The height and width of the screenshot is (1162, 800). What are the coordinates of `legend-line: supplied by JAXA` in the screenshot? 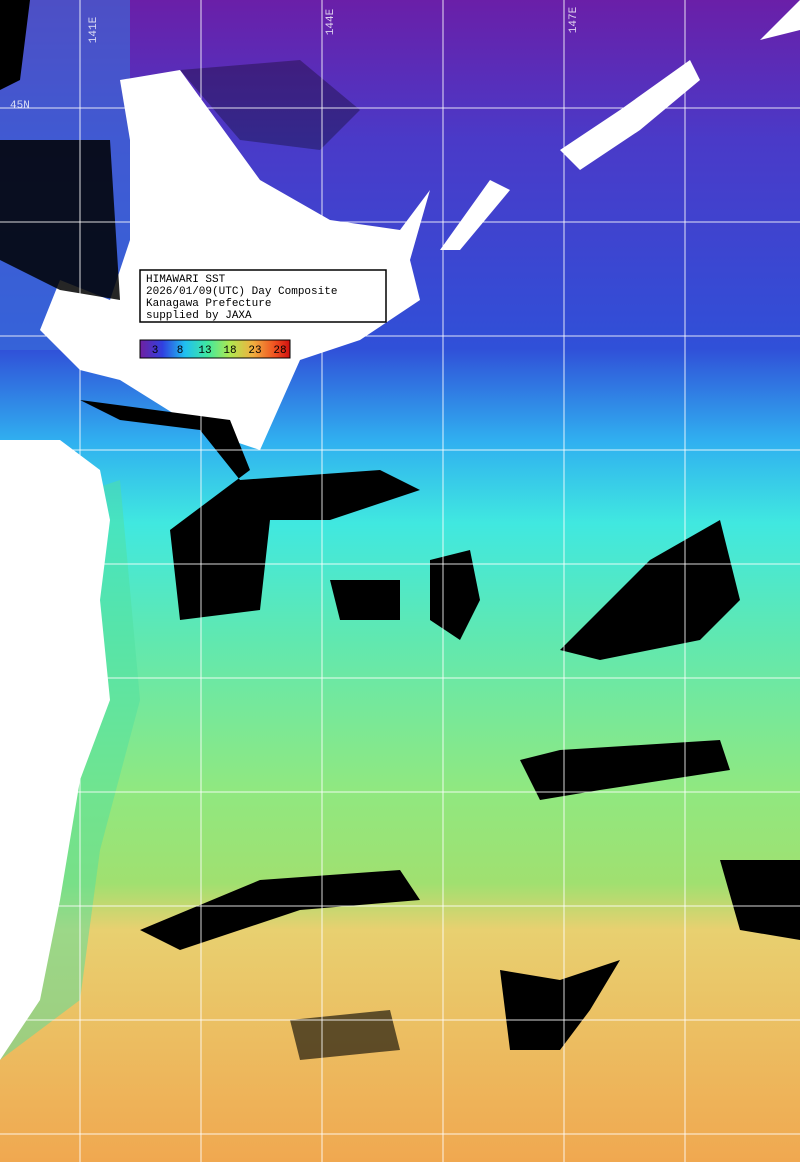 It's located at (199, 316).